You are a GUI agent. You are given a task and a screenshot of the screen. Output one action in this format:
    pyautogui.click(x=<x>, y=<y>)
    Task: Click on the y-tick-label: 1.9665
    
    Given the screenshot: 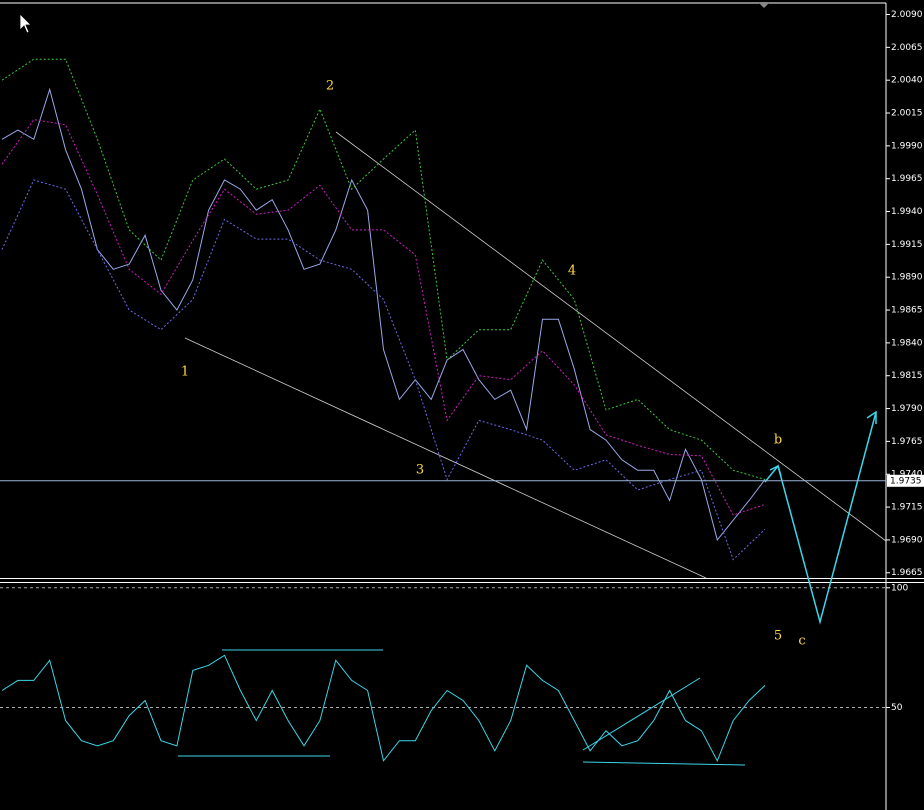 What is the action you would take?
    pyautogui.click(x=907, y=573)
    